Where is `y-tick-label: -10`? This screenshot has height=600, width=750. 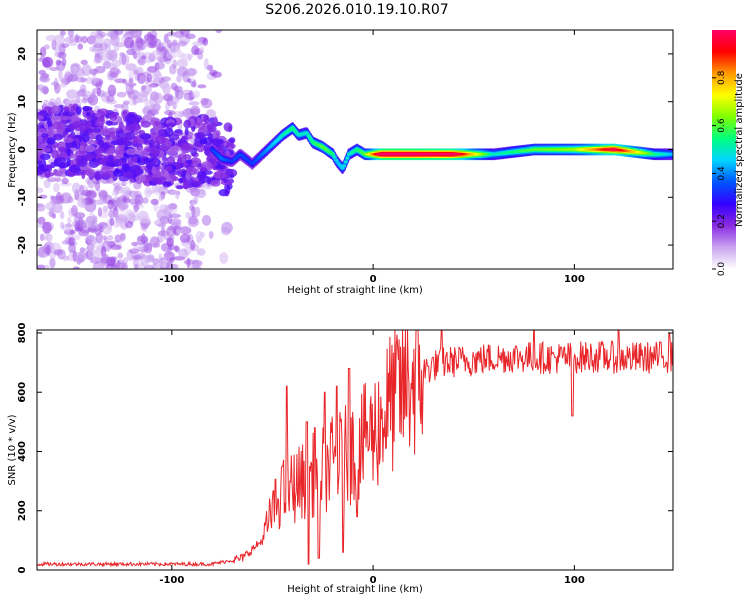
y-tick-label: -10 is located at coordinates (22, 197).